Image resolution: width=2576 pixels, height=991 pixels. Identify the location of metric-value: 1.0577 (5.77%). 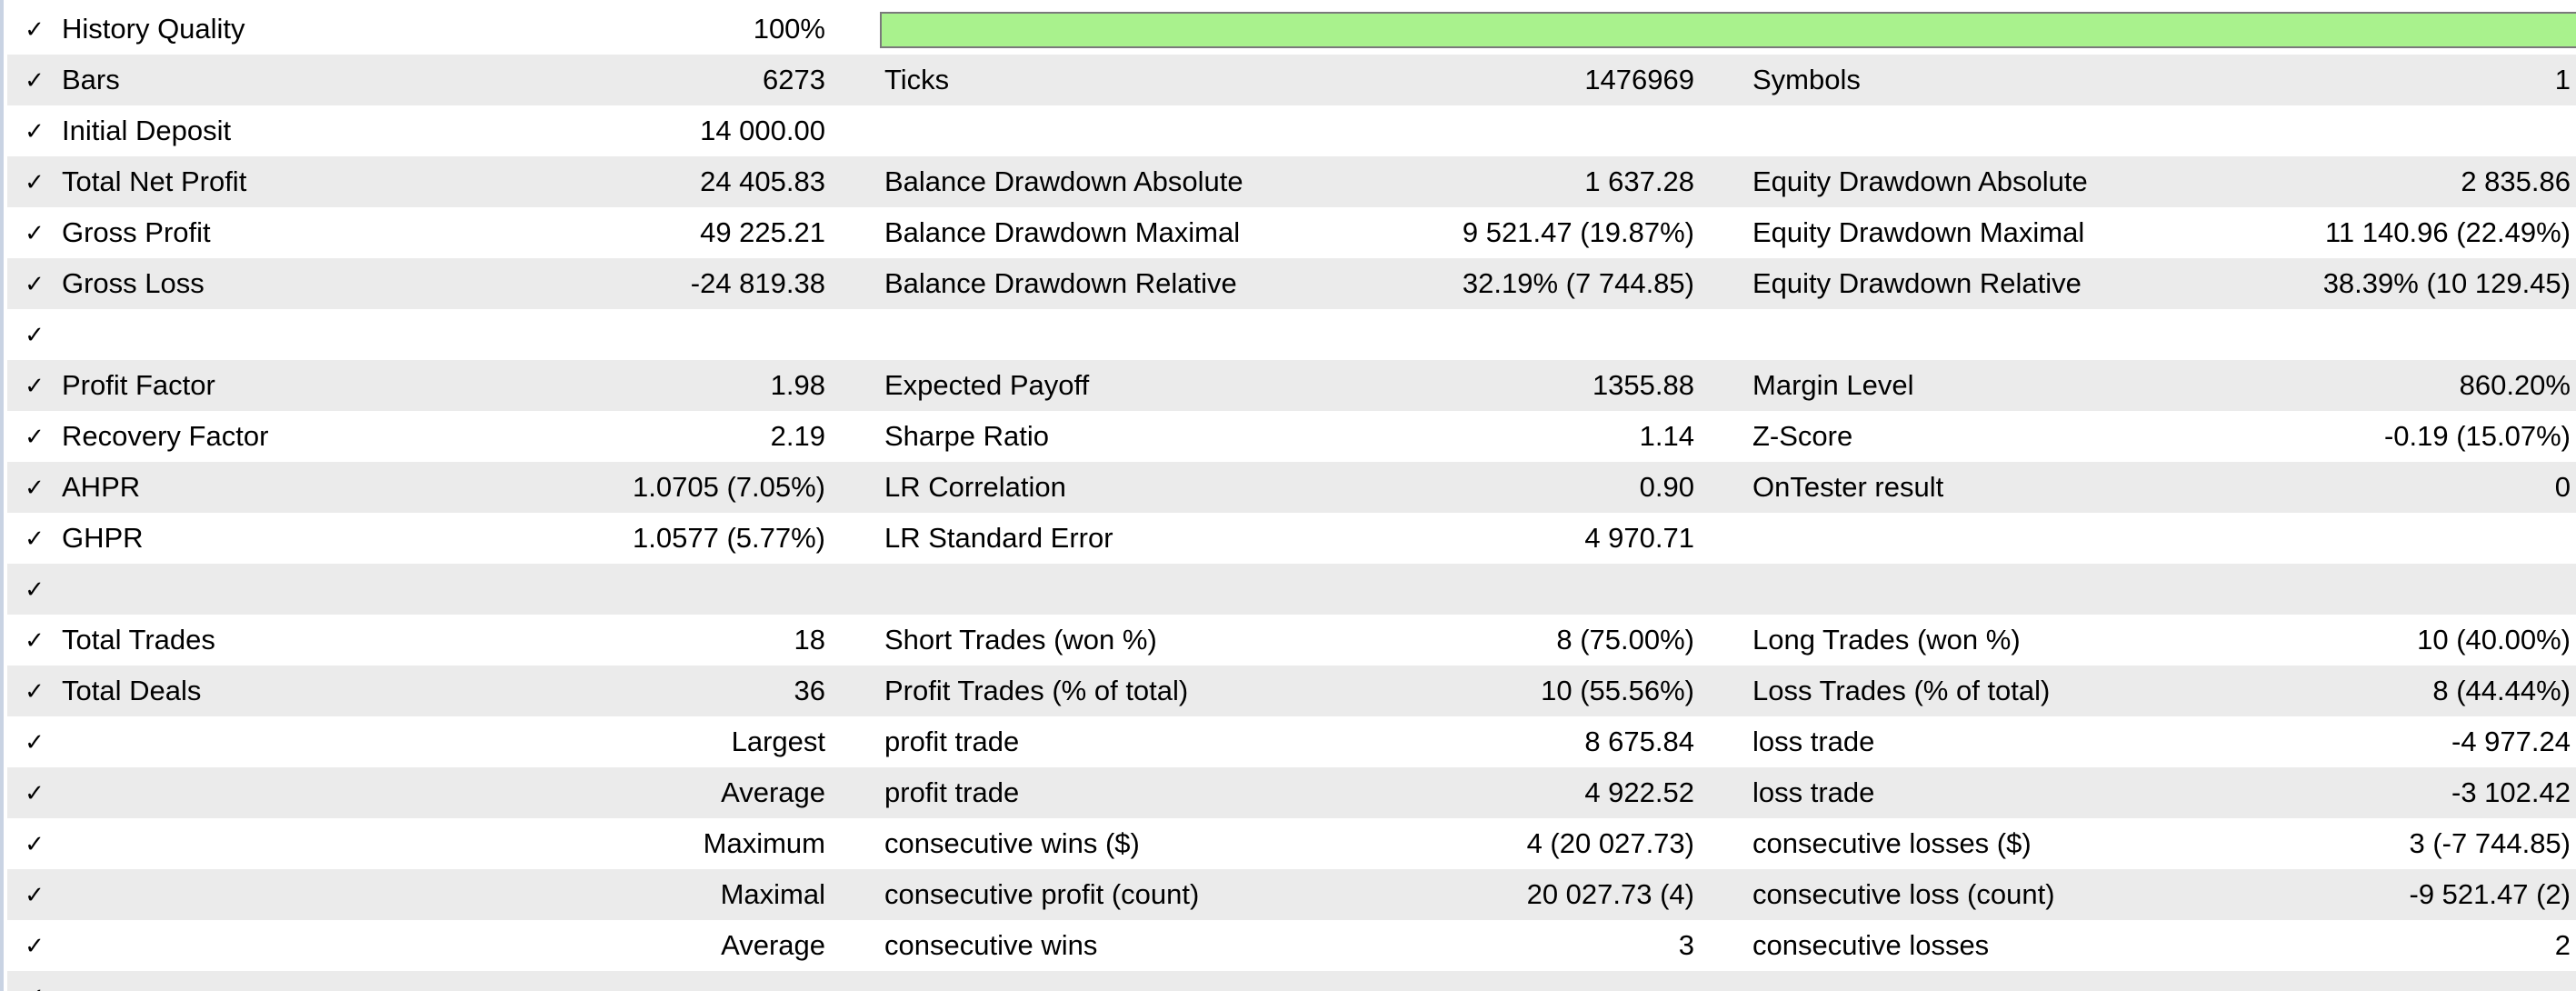
(729, 538).